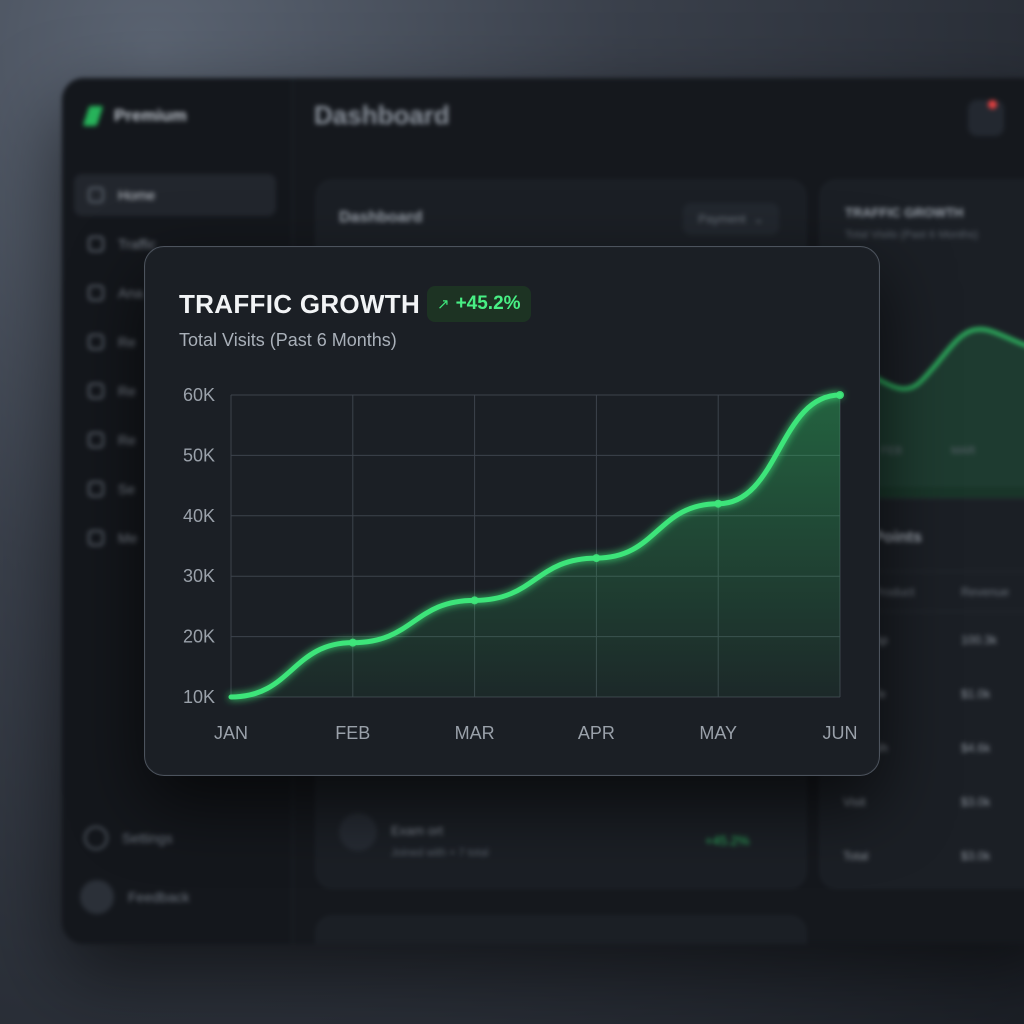  What do you see at coordinates (488, 303) in the screenshot?
I see `growth-badge-value: +45.2%` at bounding box center [488, 303].